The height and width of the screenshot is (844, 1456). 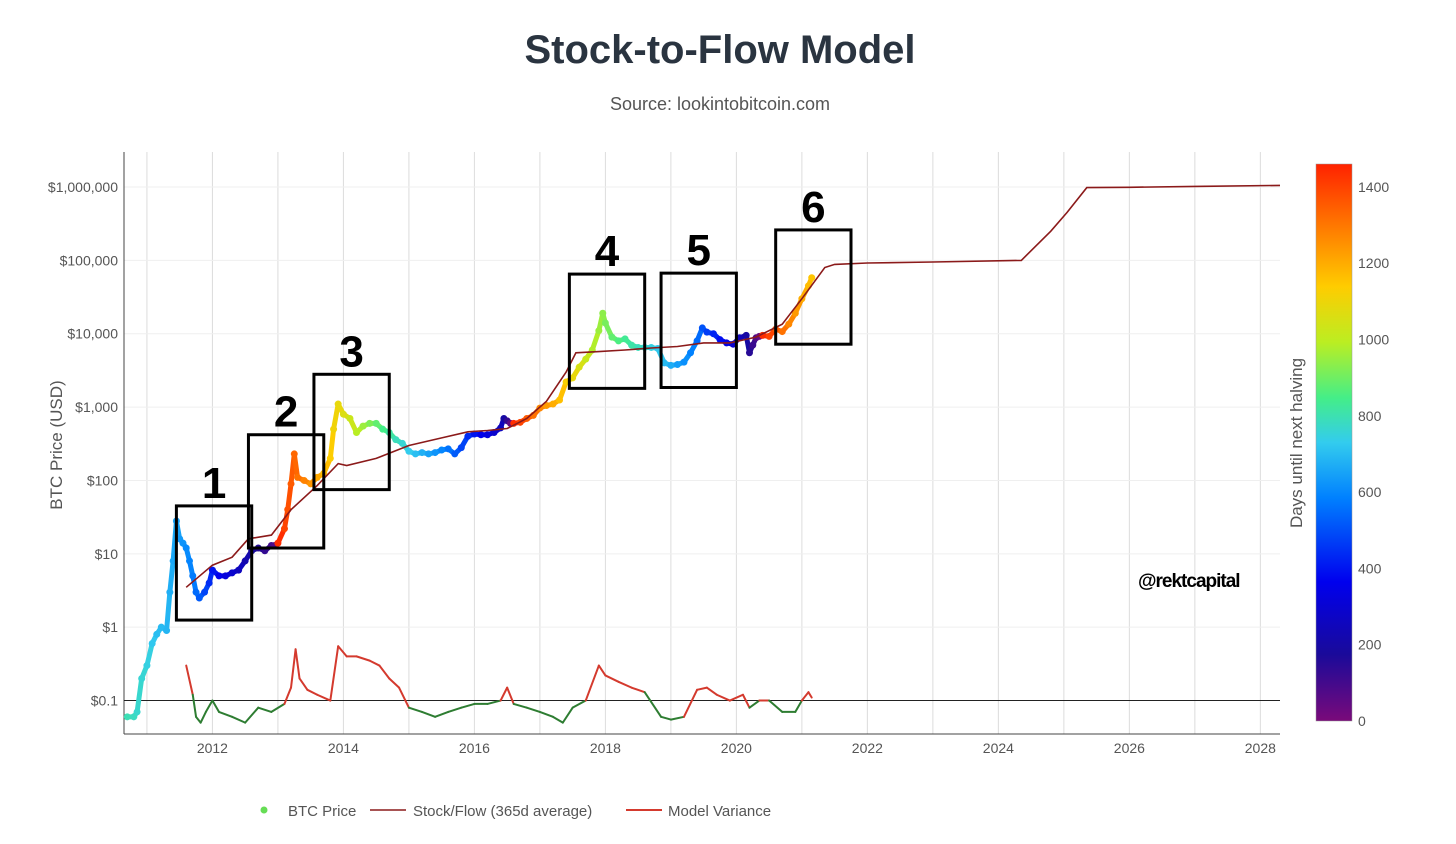 What do you see at coordinates (720, 50) in the screenshot?
I see `chart-title: Stock-to-Flow Model` at bounding box center [720, 50].